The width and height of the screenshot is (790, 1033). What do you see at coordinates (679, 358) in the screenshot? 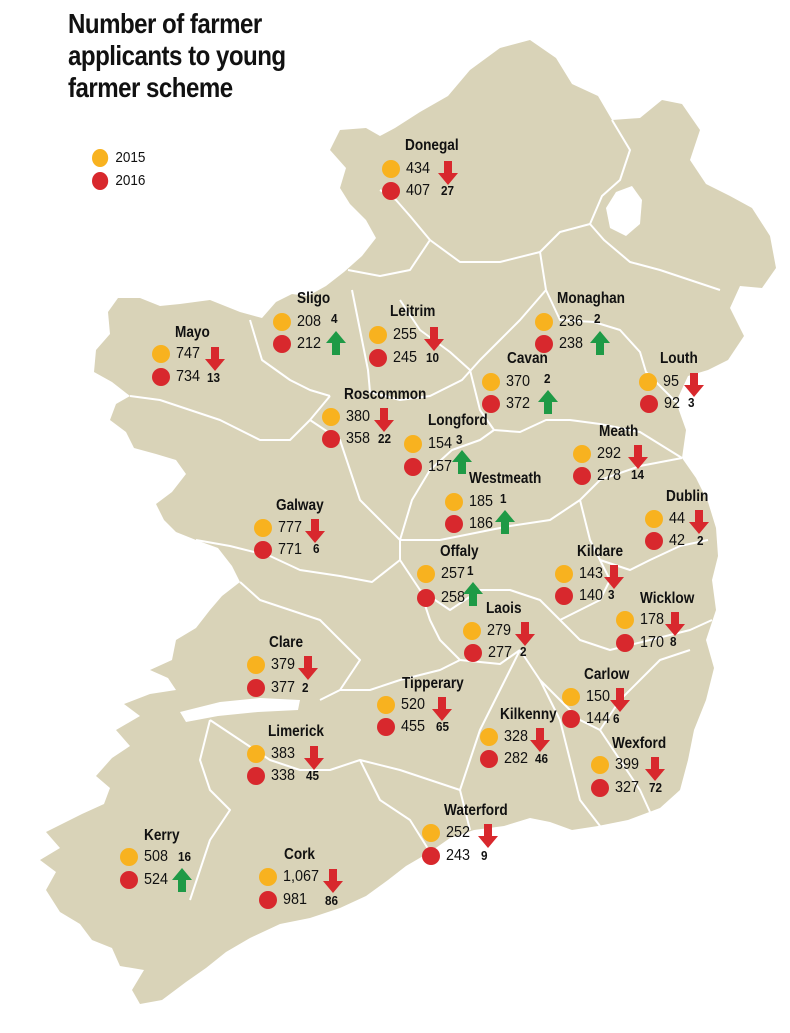
I see `county-name-louth: Louth` at bounding box center [679, 358].